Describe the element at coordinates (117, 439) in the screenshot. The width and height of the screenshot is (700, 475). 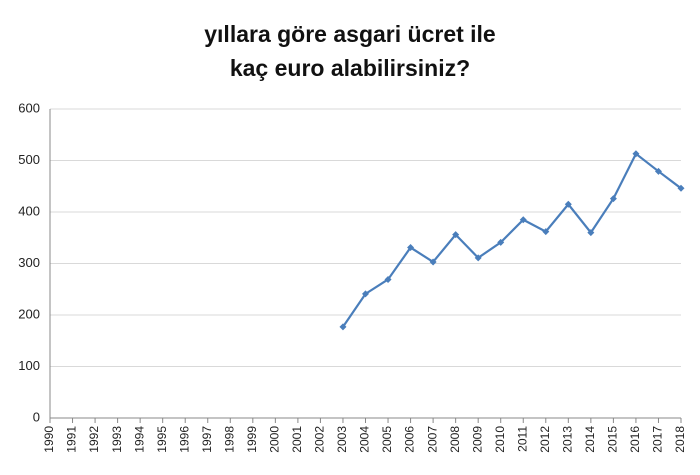
I see `x-tick-label: 1993` at that location.